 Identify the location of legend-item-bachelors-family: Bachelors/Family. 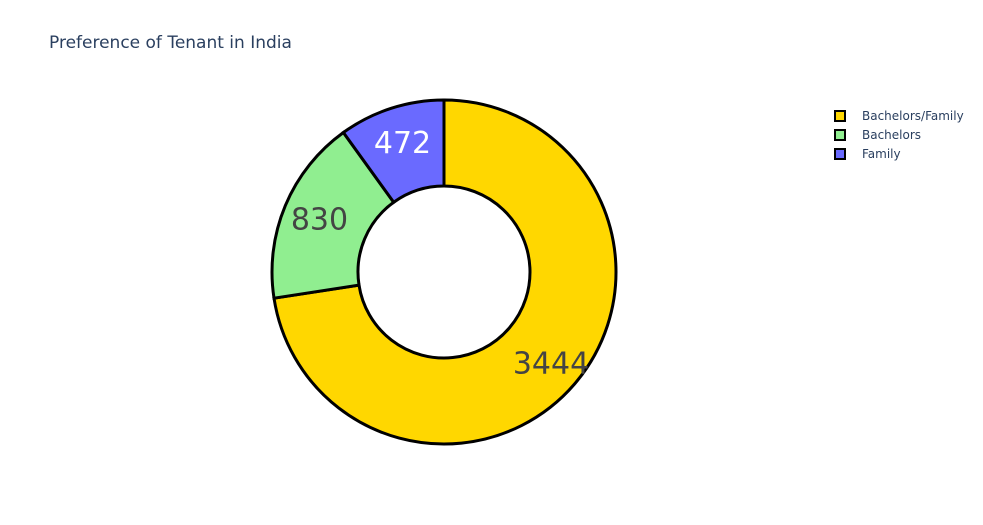
(899, 115).